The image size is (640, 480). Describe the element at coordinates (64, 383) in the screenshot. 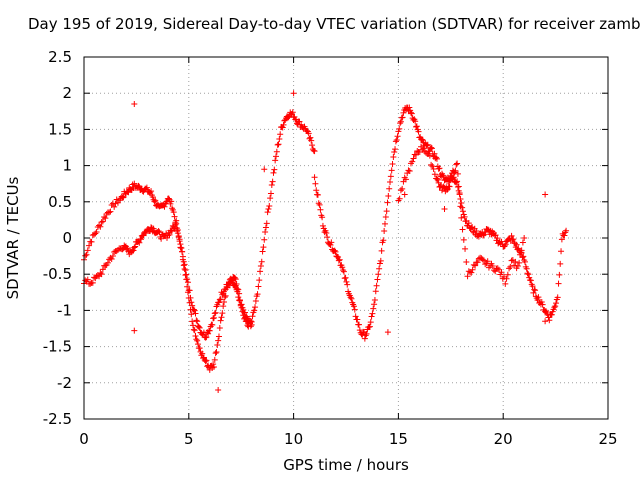

I see `y-tick-label: -2` at that location.